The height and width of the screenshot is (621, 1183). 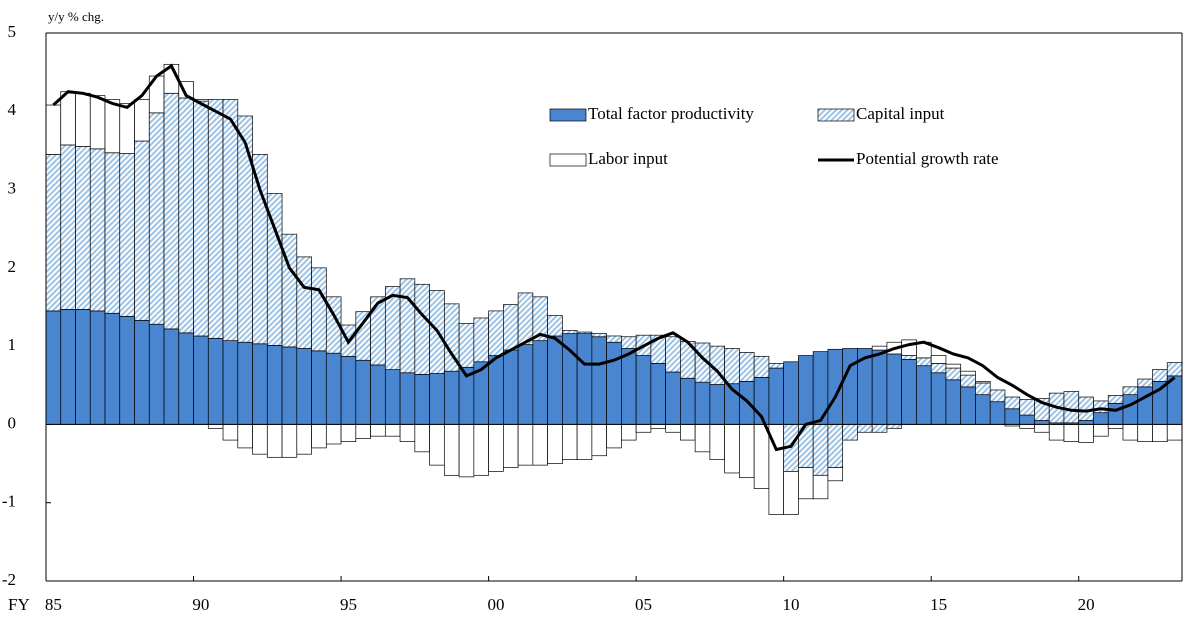 What do you see at coordinates (938, 604) in the screenshot?
I see `x-tick-label: 15` at bounding box center [938, 604].